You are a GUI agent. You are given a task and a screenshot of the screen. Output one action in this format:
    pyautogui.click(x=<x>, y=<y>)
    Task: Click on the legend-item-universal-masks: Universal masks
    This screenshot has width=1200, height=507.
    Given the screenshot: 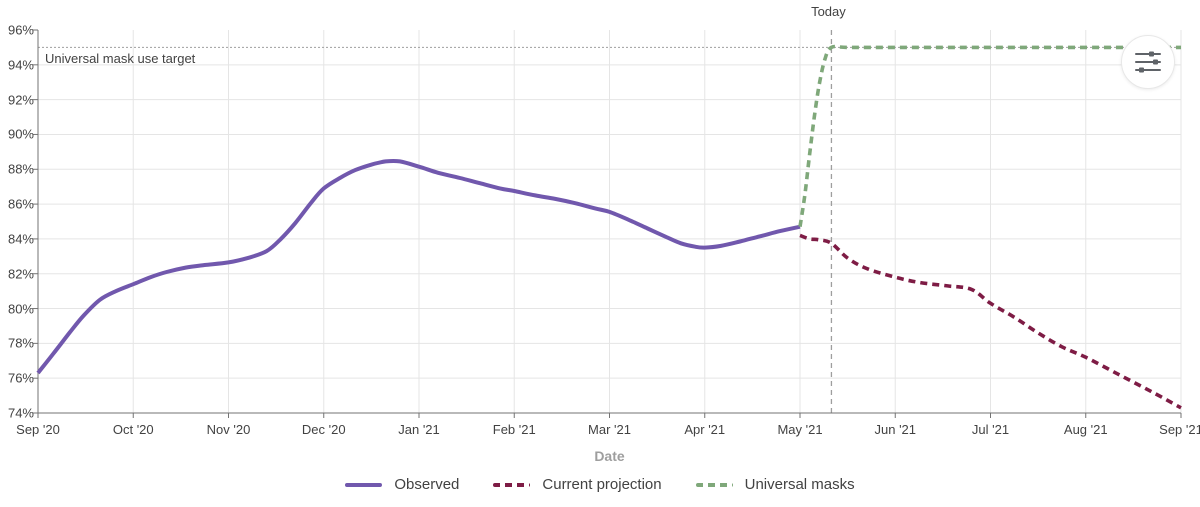 What is the action you would take?
    pyautogui.click(x=775, y=484)
    